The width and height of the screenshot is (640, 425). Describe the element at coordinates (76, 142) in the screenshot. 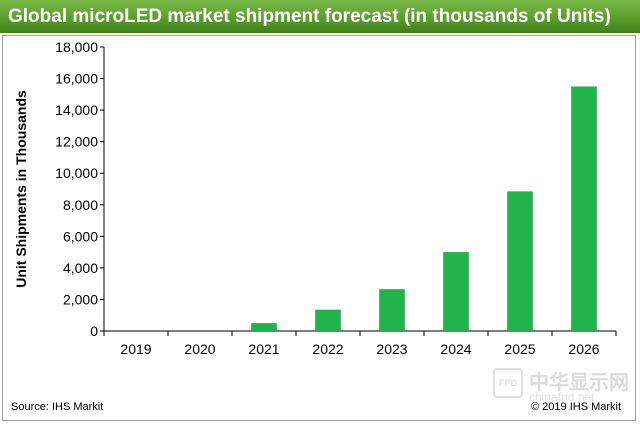

I see `y-tick-label: 12,000` at that location.